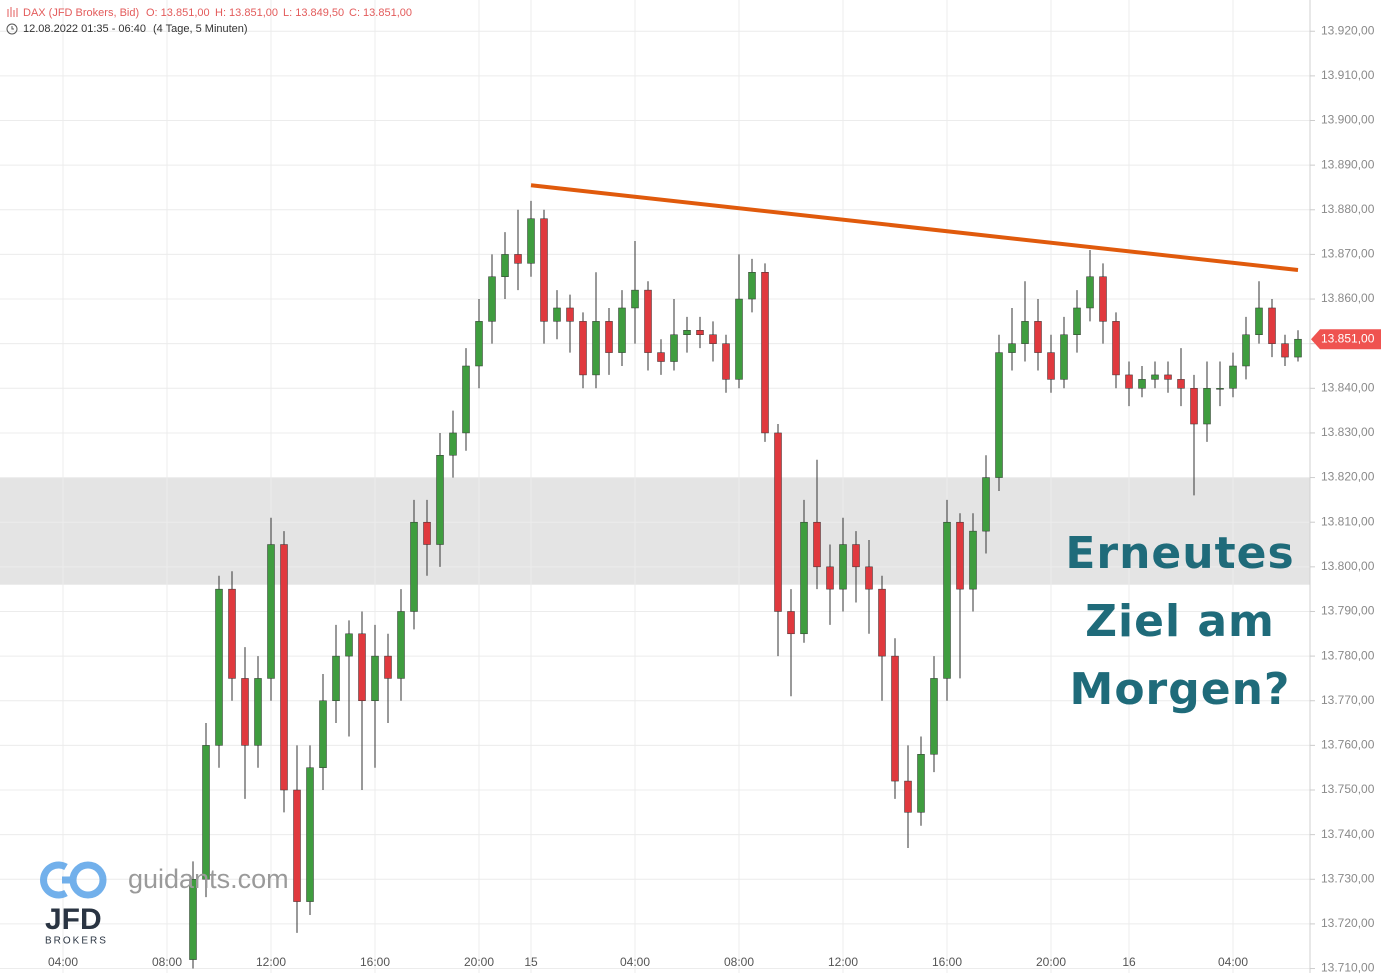 This screenshot has height=973, width=1381. Describe the element at coordinates (73, 880) in the screenshot. I see `logo` at that location.